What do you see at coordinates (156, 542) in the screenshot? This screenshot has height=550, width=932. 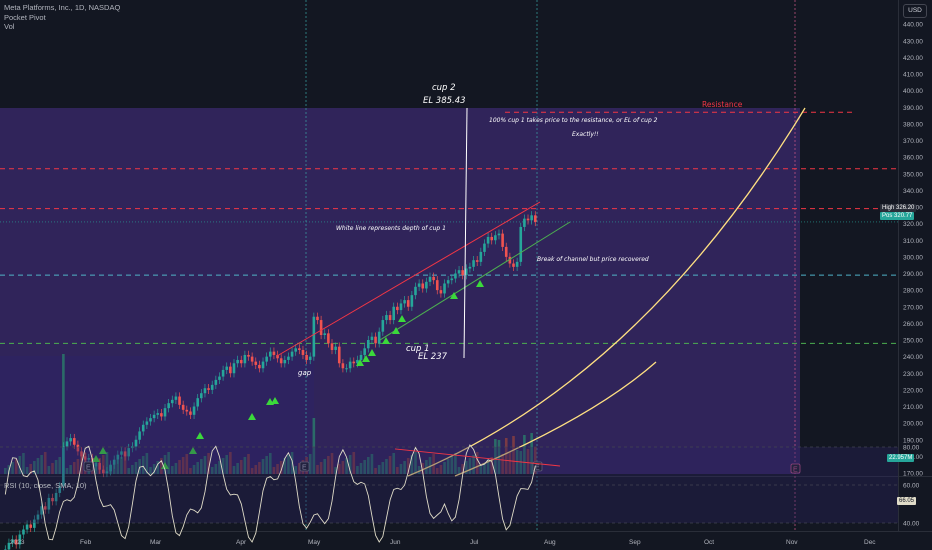 I see `time-label-mar: Mar` at bounding box center [156, 542].